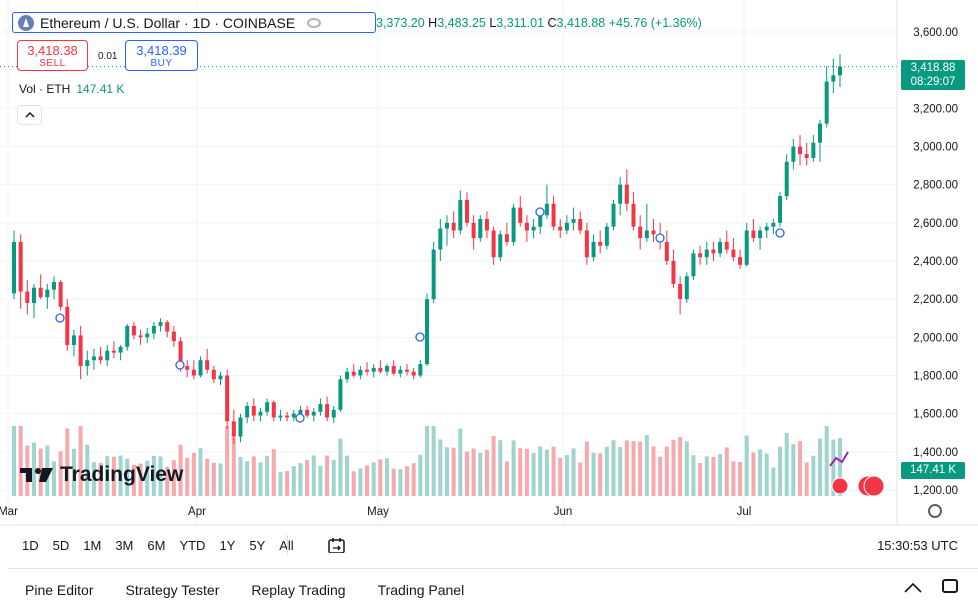 The width and height of the screenshot is (978, 610). I want to click on symbol-legend: Ethereum / U.S. Dollar · 1D · COINBASE, so click(194, 22).